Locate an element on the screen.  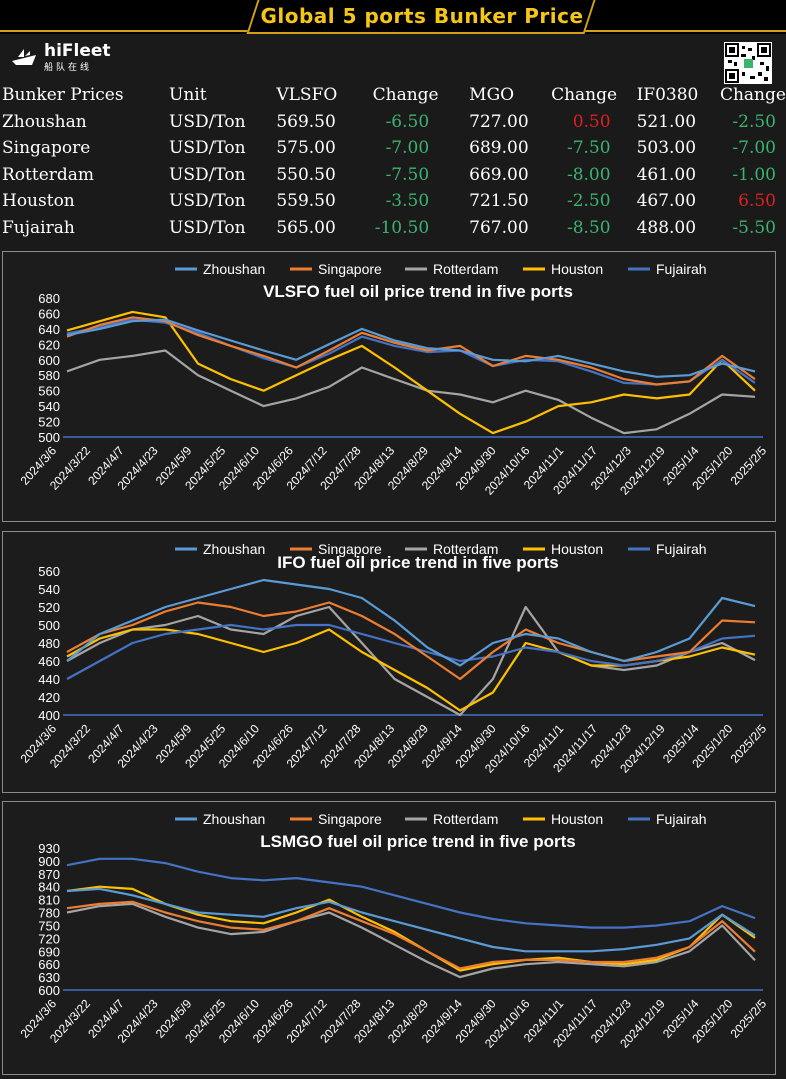
series-line-fujairah is located at coordinates (411, 352).